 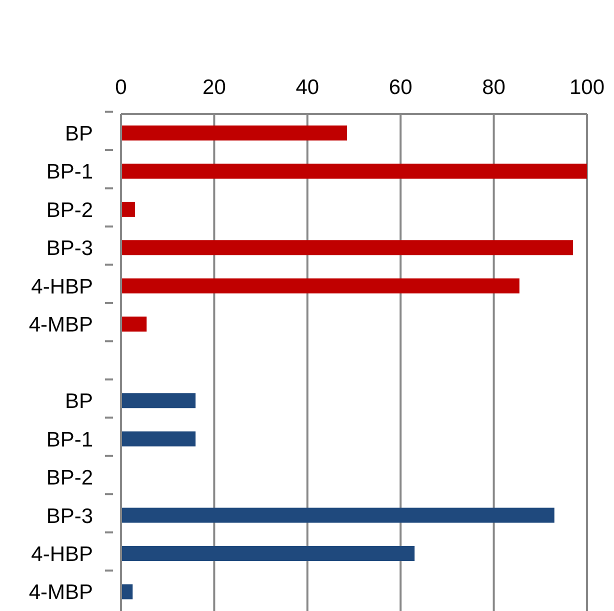 What do you see at coordinates (587, 87) in the screenshot?
I see `x-tick-label: 100` at bounding box center [587, 87].